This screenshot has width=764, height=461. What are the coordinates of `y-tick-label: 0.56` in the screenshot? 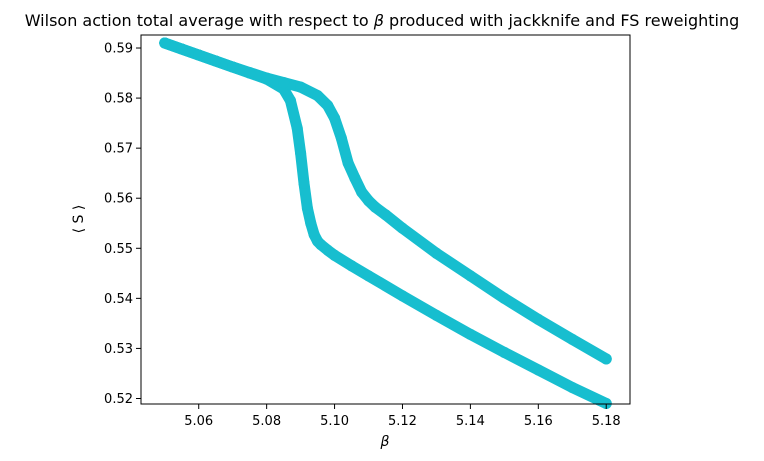 It's located at (118, 199).